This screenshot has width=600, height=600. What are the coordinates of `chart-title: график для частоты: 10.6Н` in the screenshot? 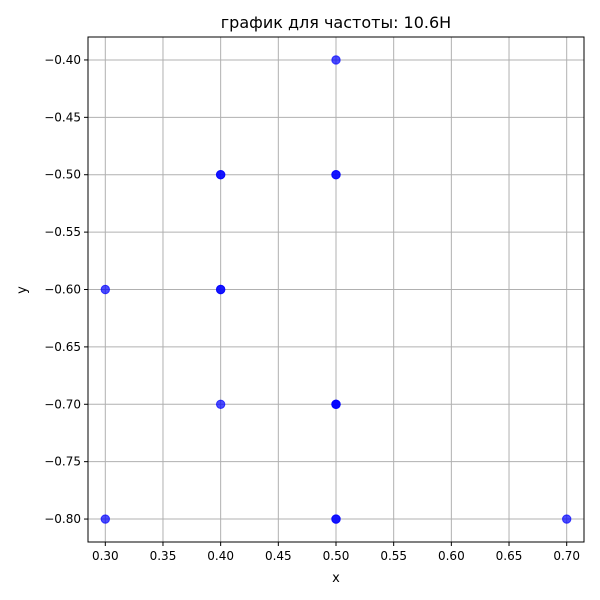 It's located at (336, 22).